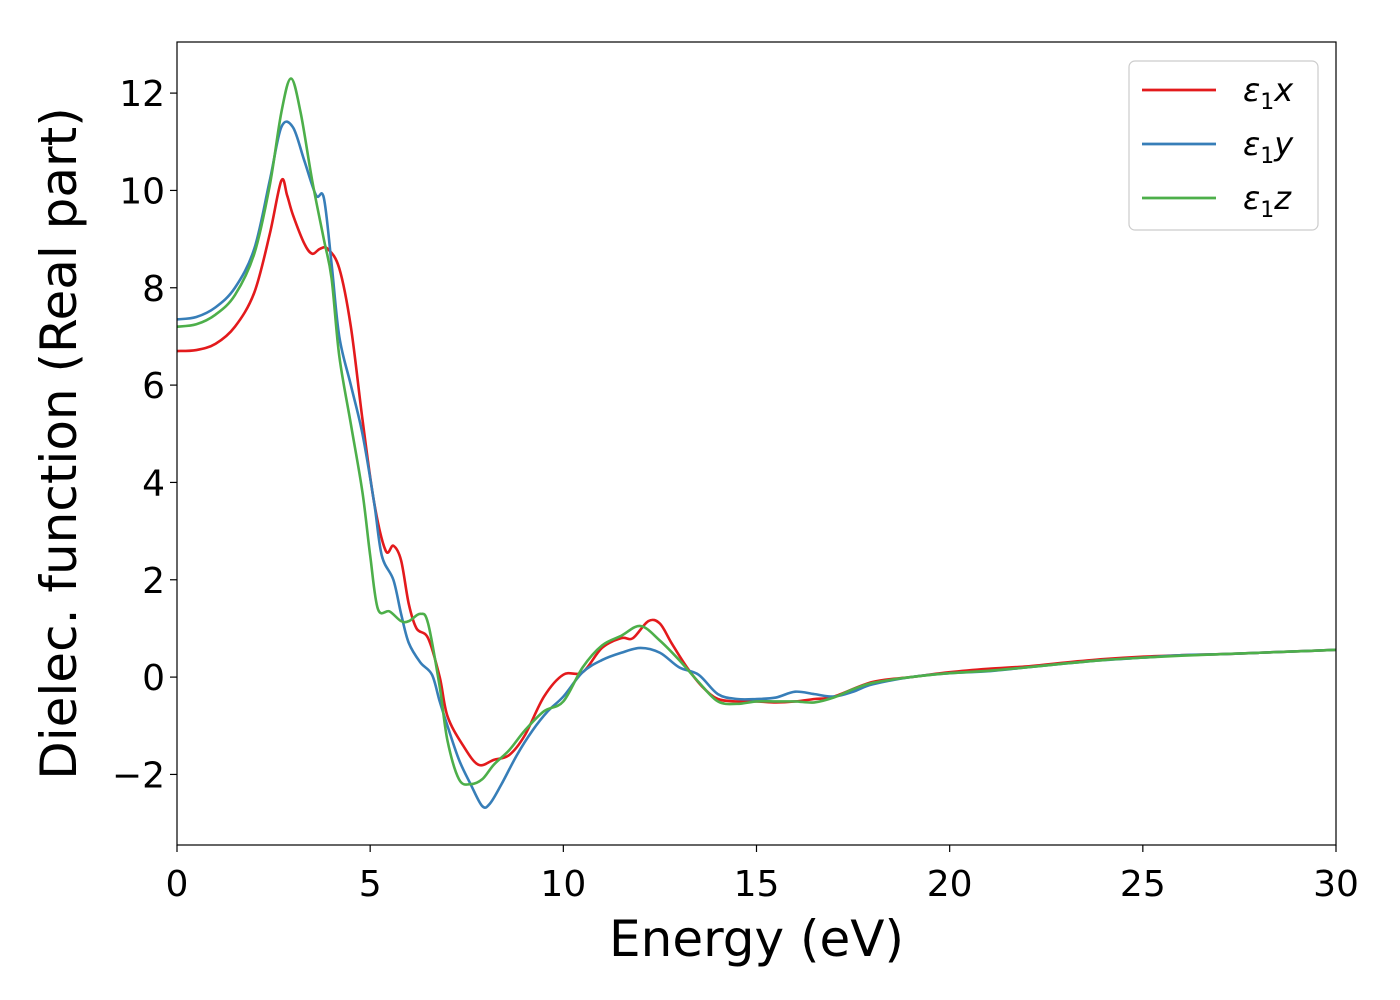  What do you see at coordinates (142, 94) in the screenshot?
I see `y-tick-label: 12` at bounding box center [142, 94].